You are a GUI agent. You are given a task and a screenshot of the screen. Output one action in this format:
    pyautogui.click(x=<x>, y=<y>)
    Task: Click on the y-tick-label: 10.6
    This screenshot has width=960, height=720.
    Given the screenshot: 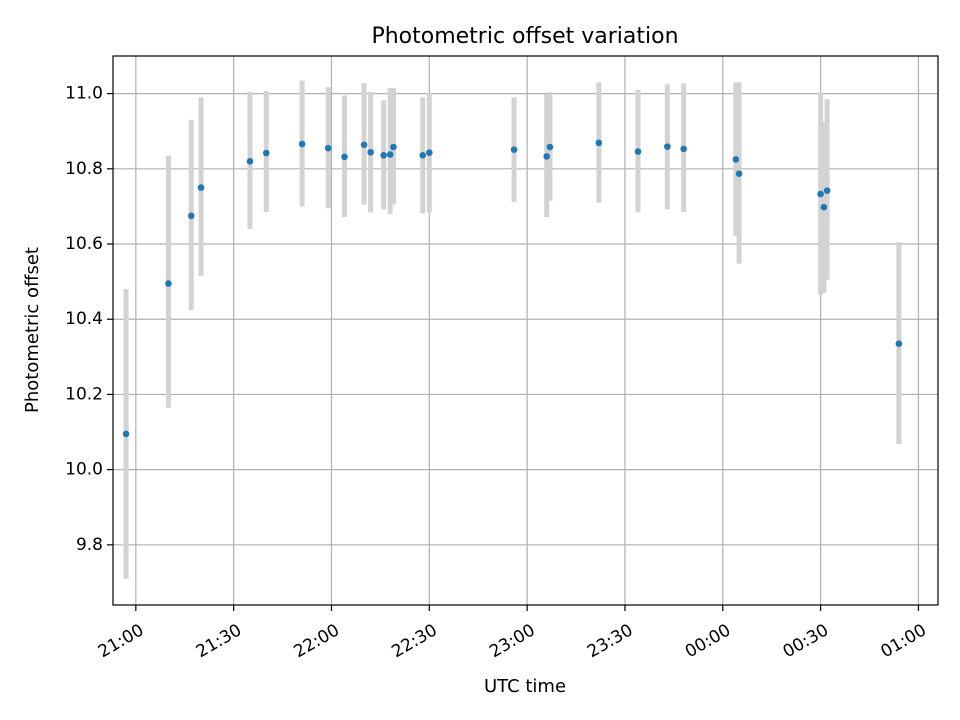 What is the action you would take?
    pyautogui.click(x=84, y=244)
    